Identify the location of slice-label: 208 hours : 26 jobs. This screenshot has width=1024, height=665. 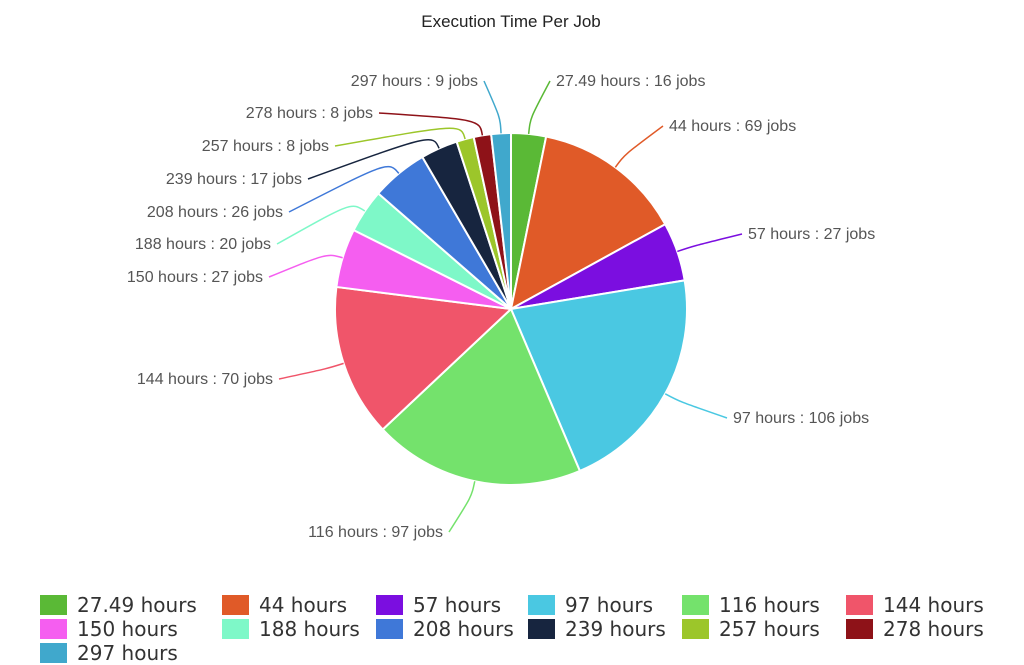
(215, 212).